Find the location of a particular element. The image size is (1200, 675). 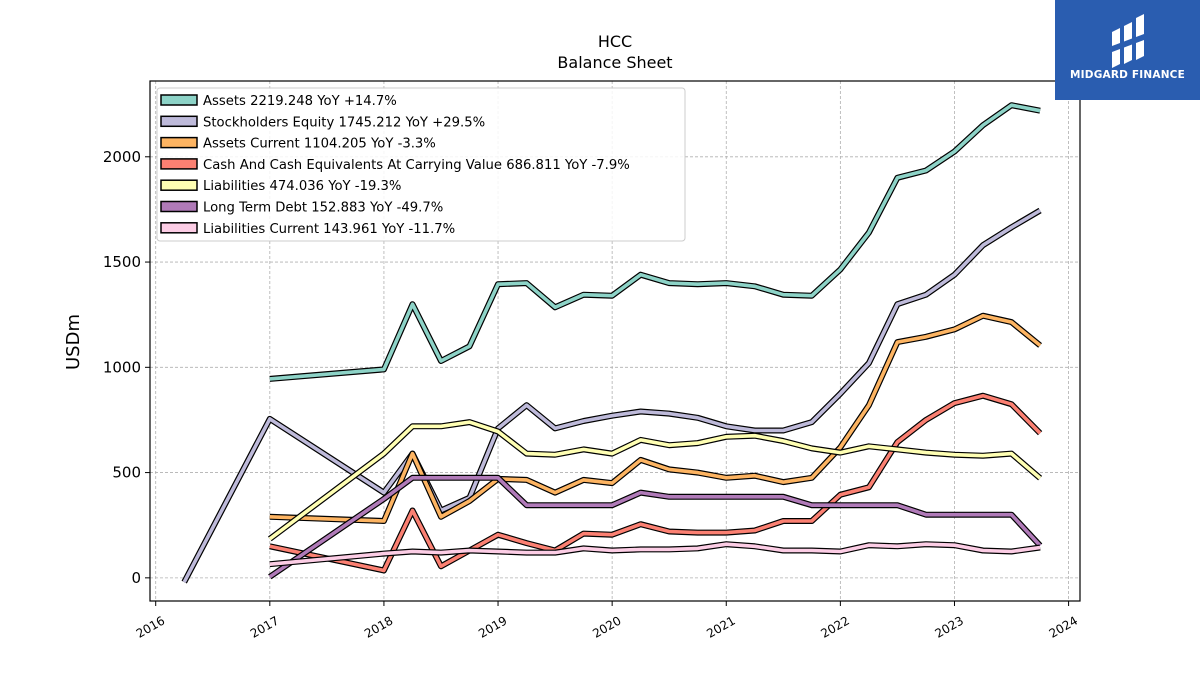

series-liabilities is located at coordinates (655, 480).